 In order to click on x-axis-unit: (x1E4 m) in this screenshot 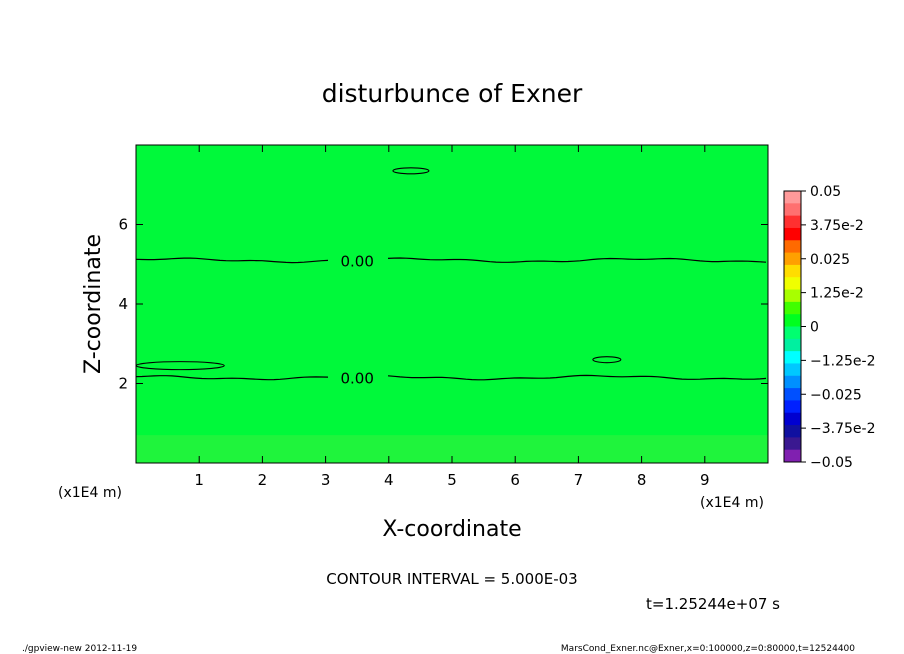, I will do `click(732, 503)`.